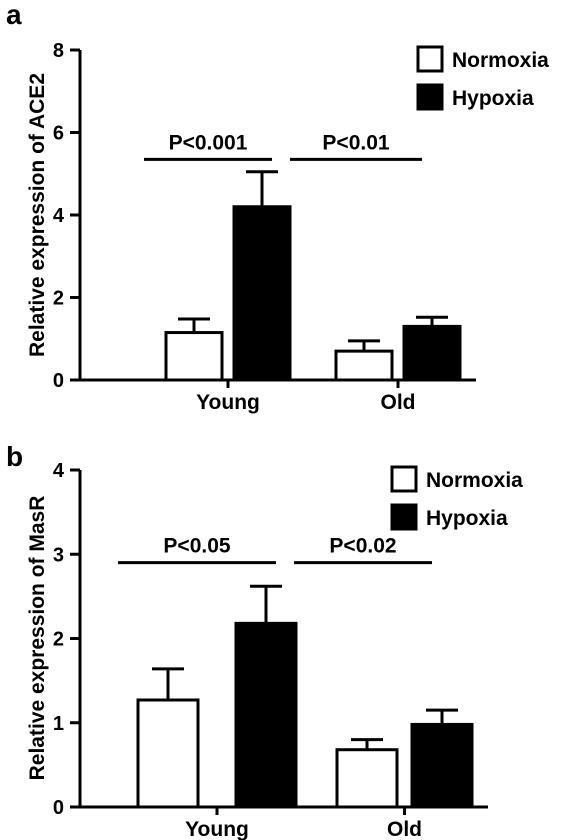  I want to click on panel-b-significance-label: P<0.02, so click(362, 546).